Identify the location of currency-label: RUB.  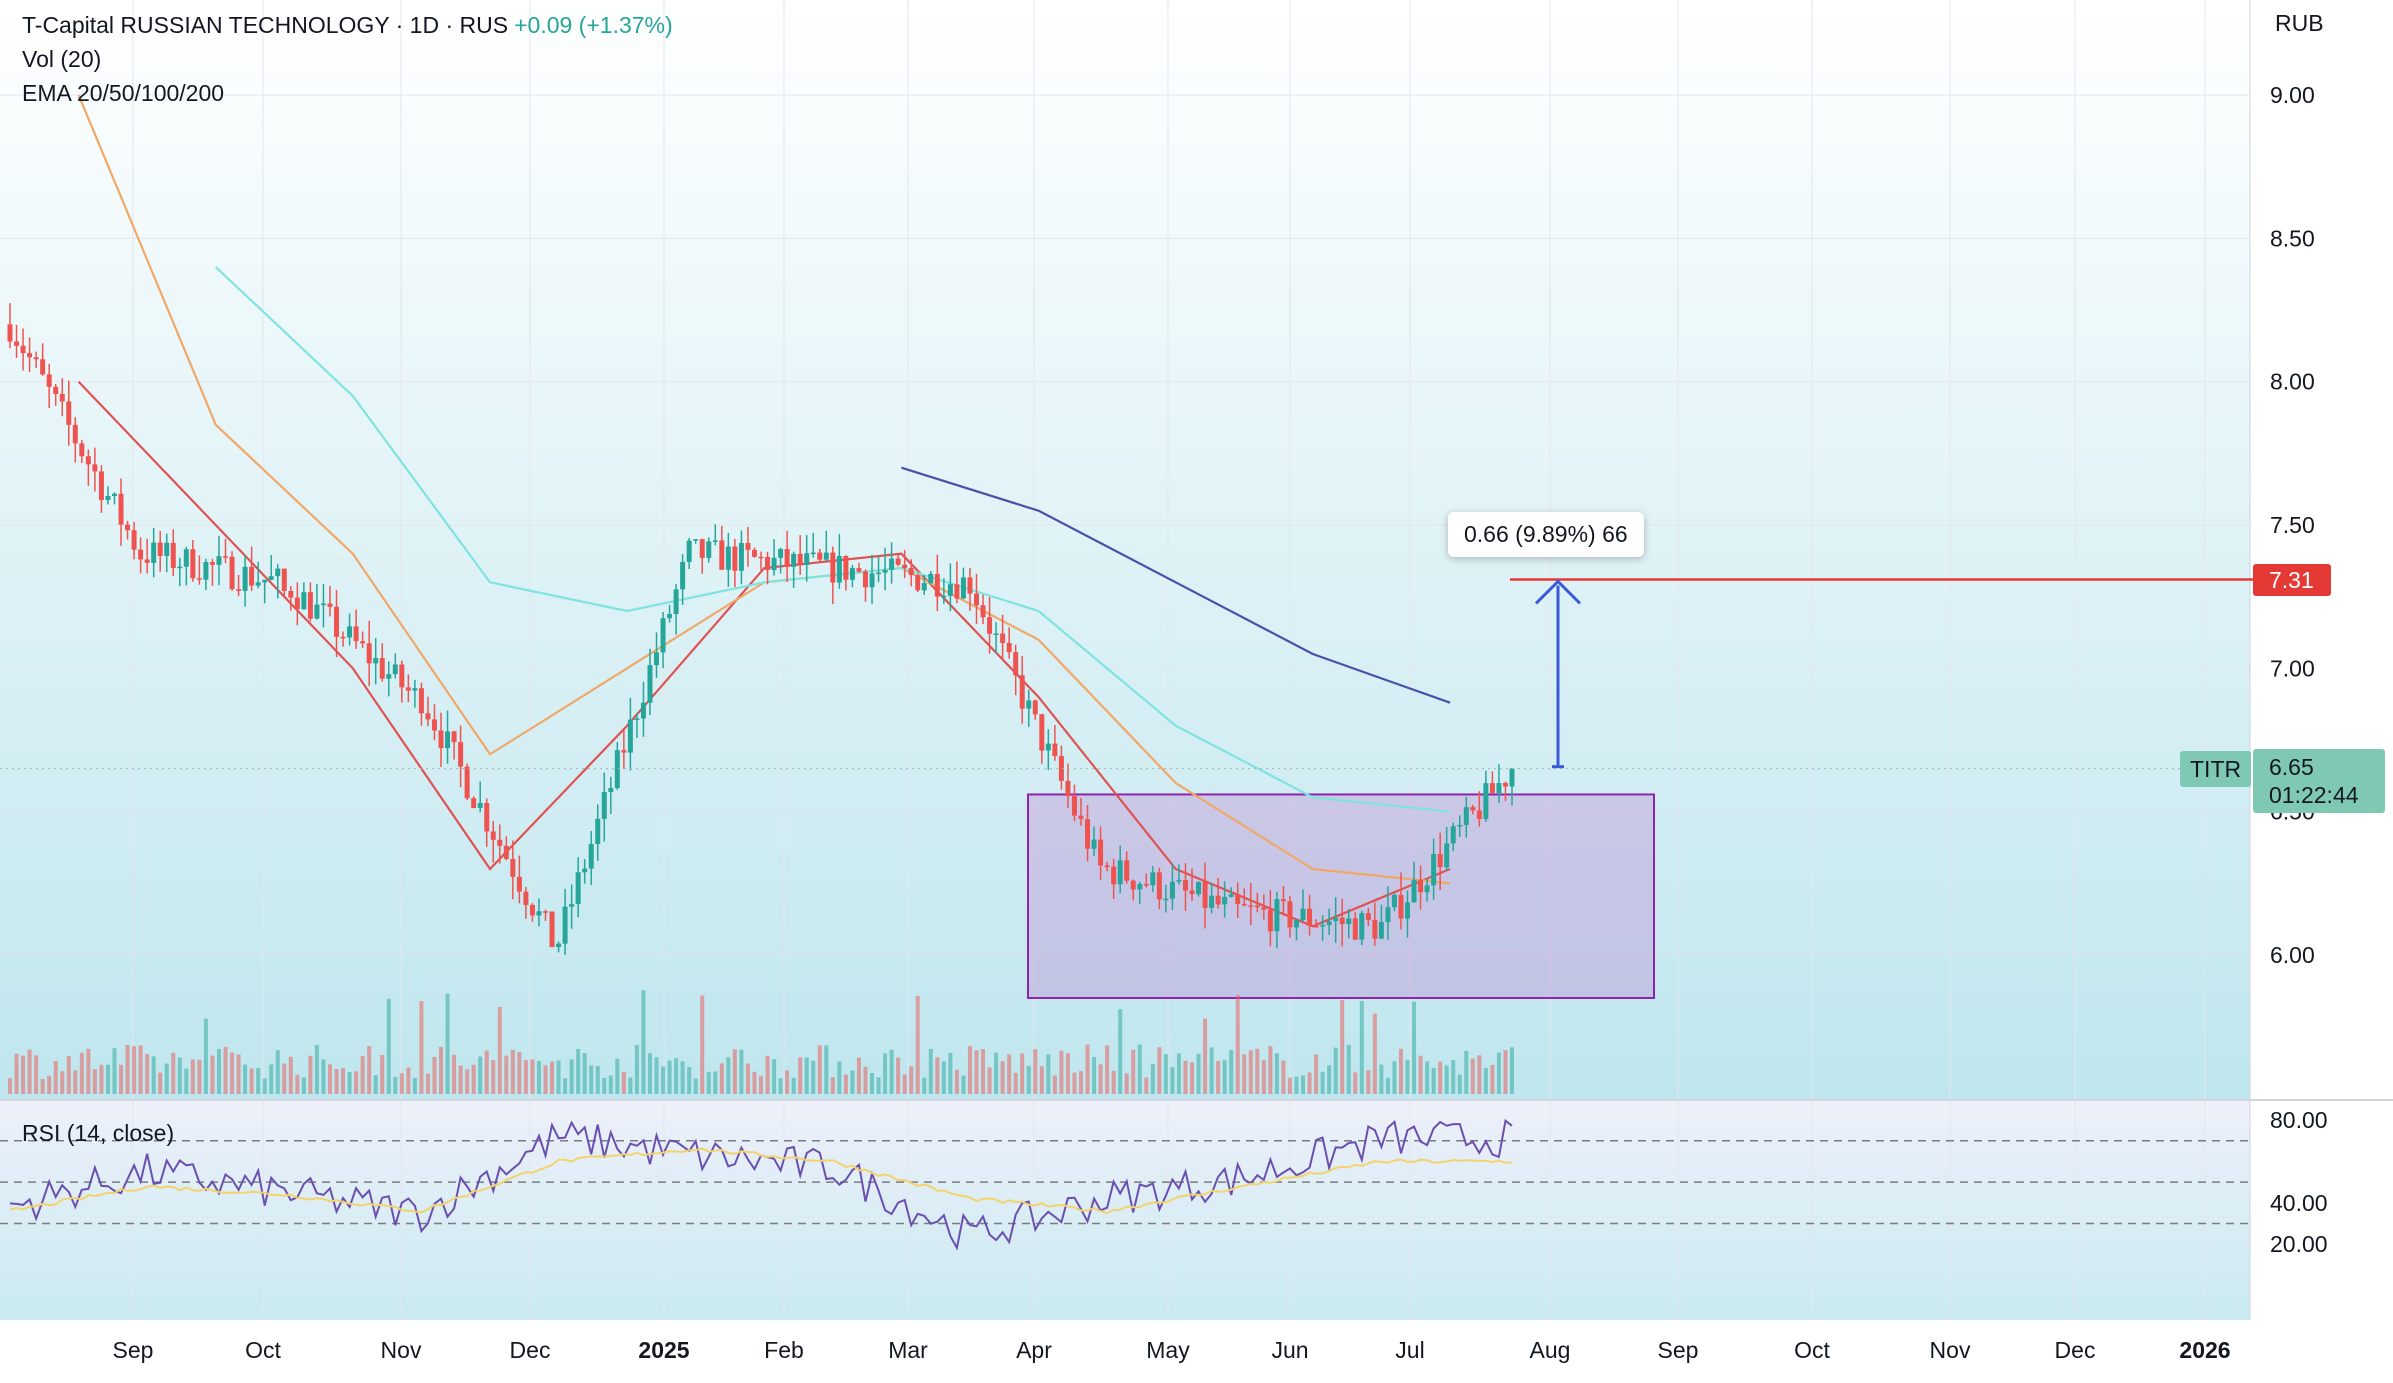
(2299, 23).